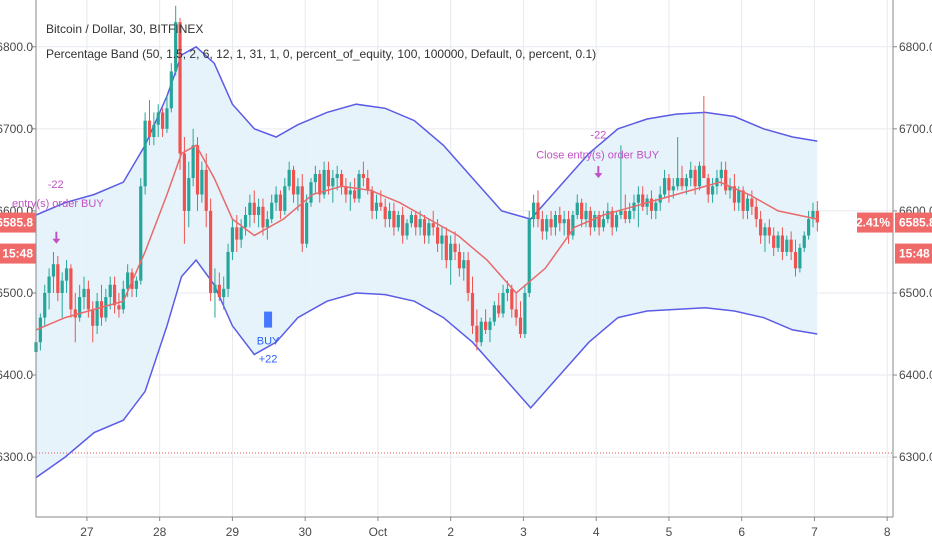 This screenshot has width=932, height=550. I want to click on y-tick-label-right-2: 6500.0, so click(915, 293).